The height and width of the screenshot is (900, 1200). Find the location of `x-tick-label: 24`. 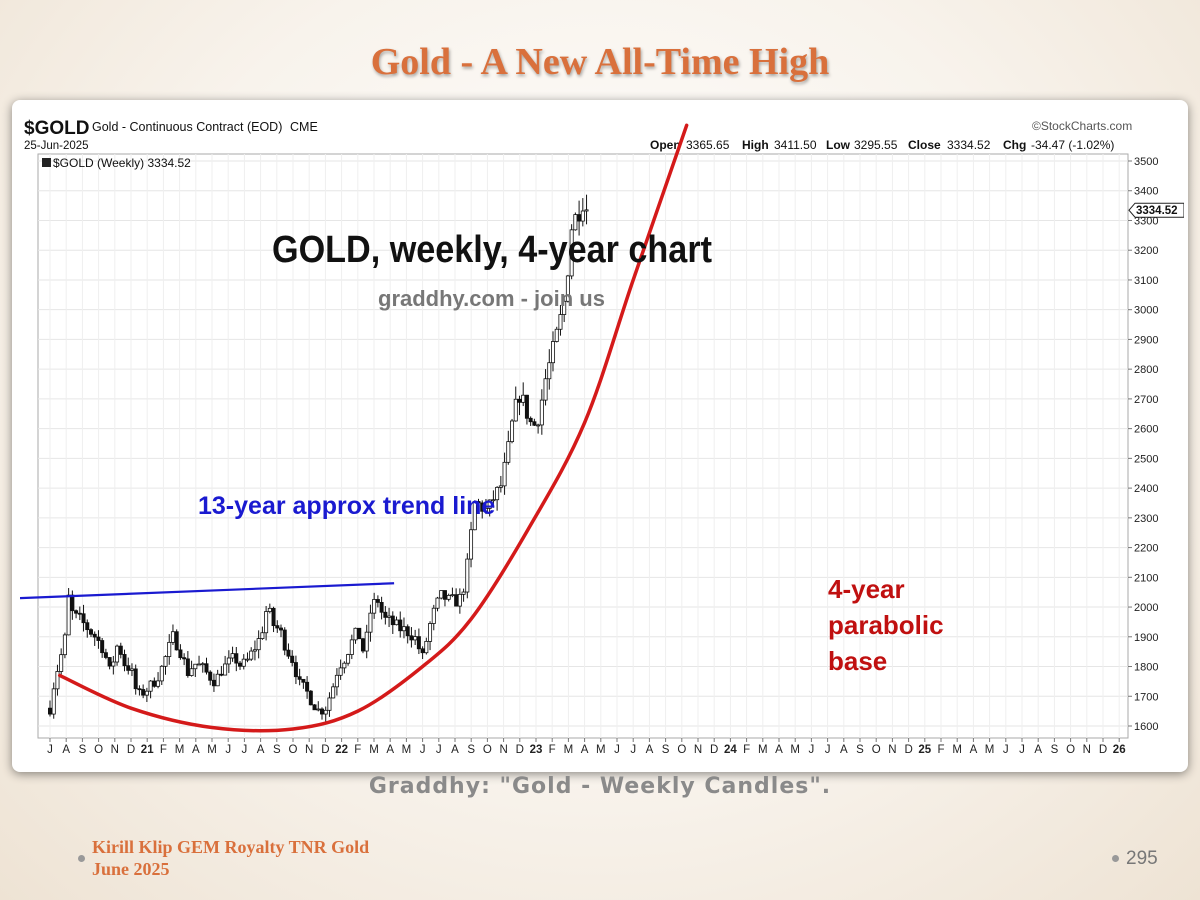

x-tick-label: 24 is located at coordinates (730, 750).